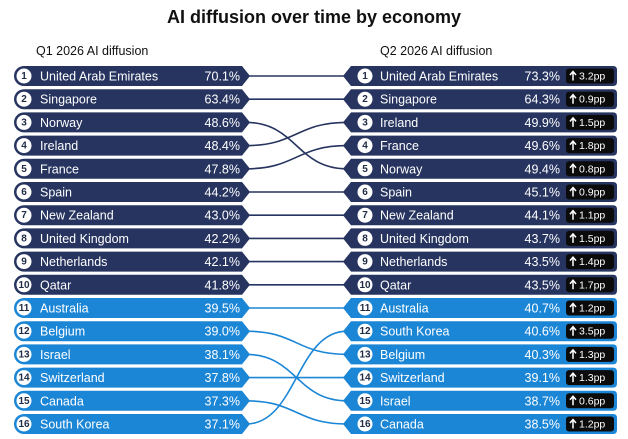 This screenshot has width=628, height=439. Describe the element at coordinates (542, 100) in the screenshot. I see `diffusion-value: 64.3%` at that location.